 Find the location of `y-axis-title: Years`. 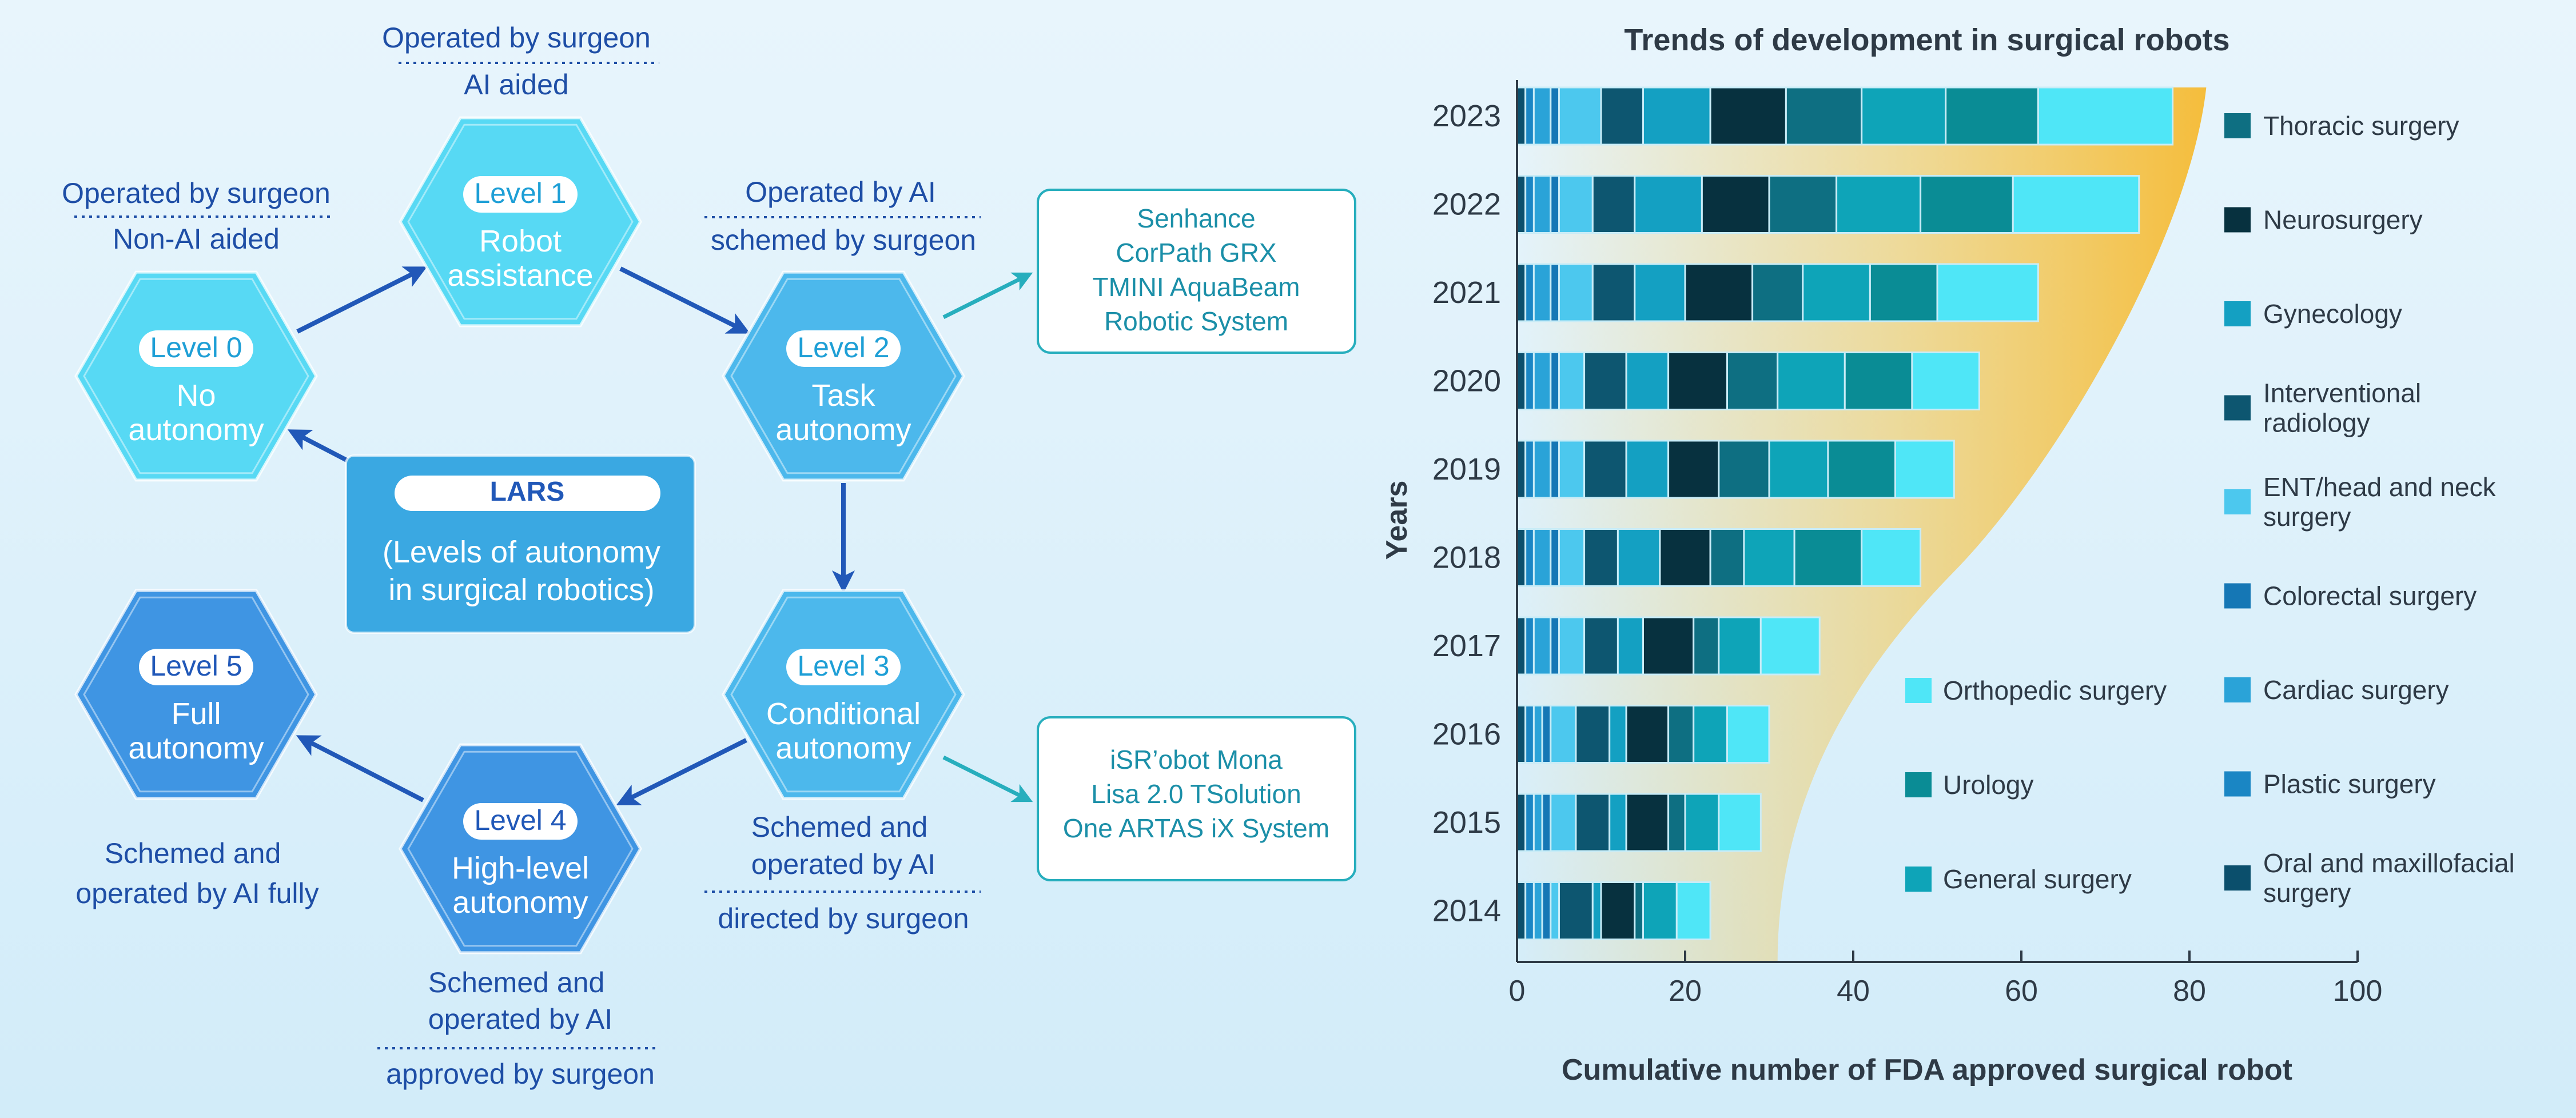

y-axis-title: Years is located at coordinates (1397, 520).